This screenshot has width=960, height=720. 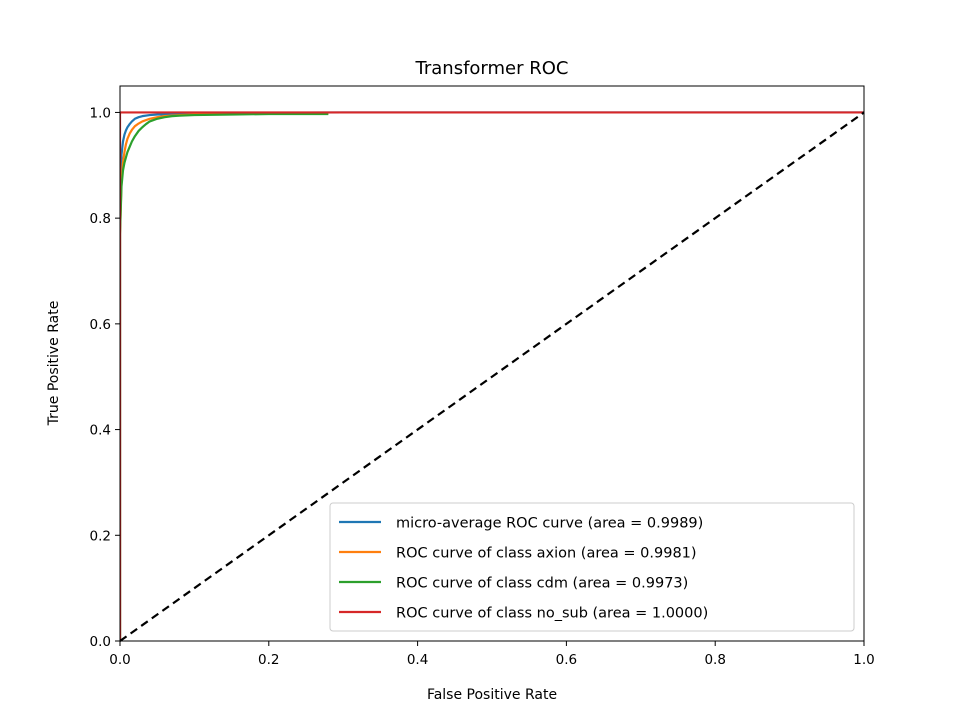 What do you see at coordinates (592, 567) in the screenshot?
I see `legend-box` at bounding box center [592, 567].